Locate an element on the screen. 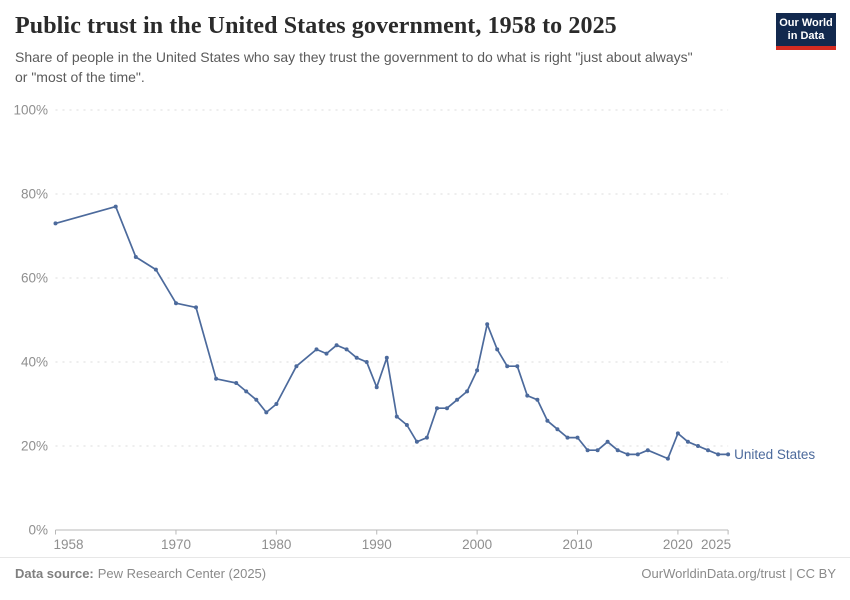 The height and width of the screenshot is (600, 850). data-source: Data source: Pew Research Center (2025) is located at coordinates (140, 573).